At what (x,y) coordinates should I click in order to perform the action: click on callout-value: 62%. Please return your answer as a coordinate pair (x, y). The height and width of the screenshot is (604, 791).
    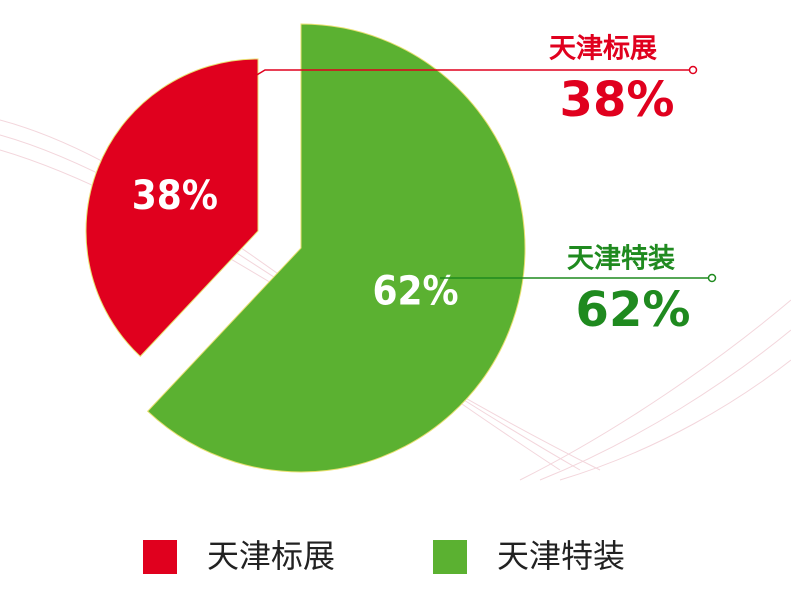
    Looking at the image, I should click on (633, 310).